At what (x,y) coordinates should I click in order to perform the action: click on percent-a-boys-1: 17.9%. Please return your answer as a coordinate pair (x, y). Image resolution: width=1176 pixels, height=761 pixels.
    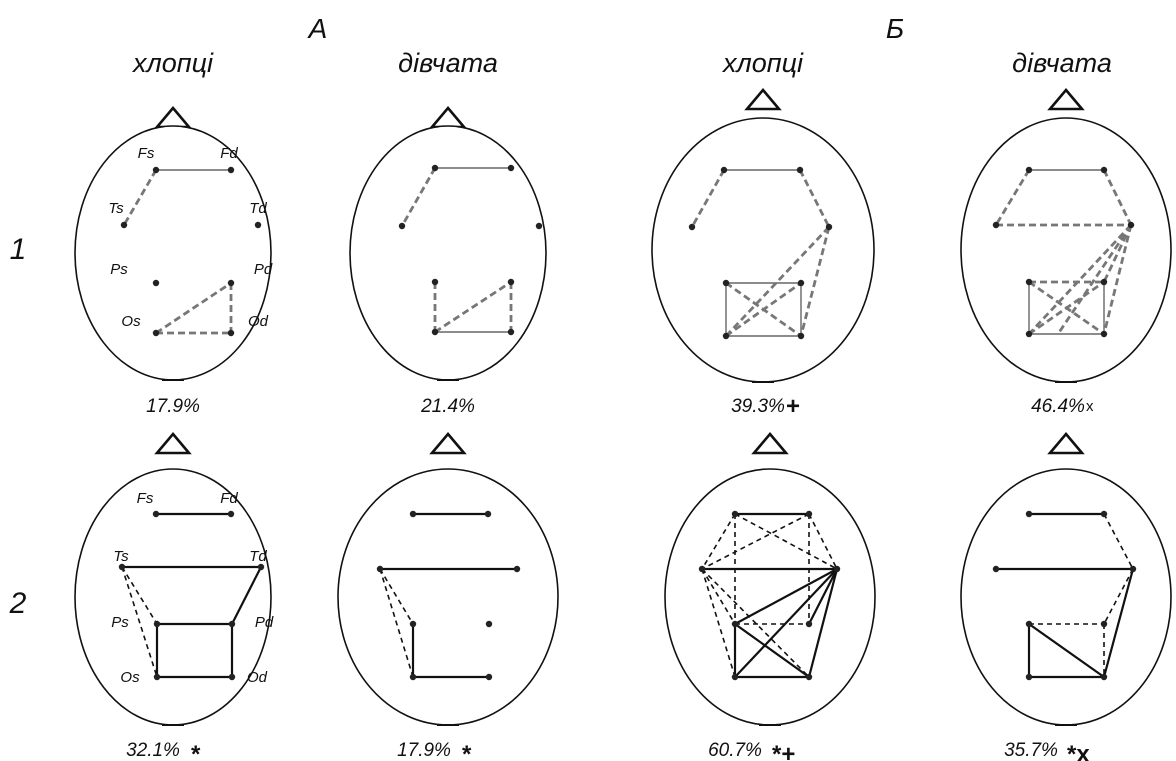
    Looking at the image, I should click on (173, 406).